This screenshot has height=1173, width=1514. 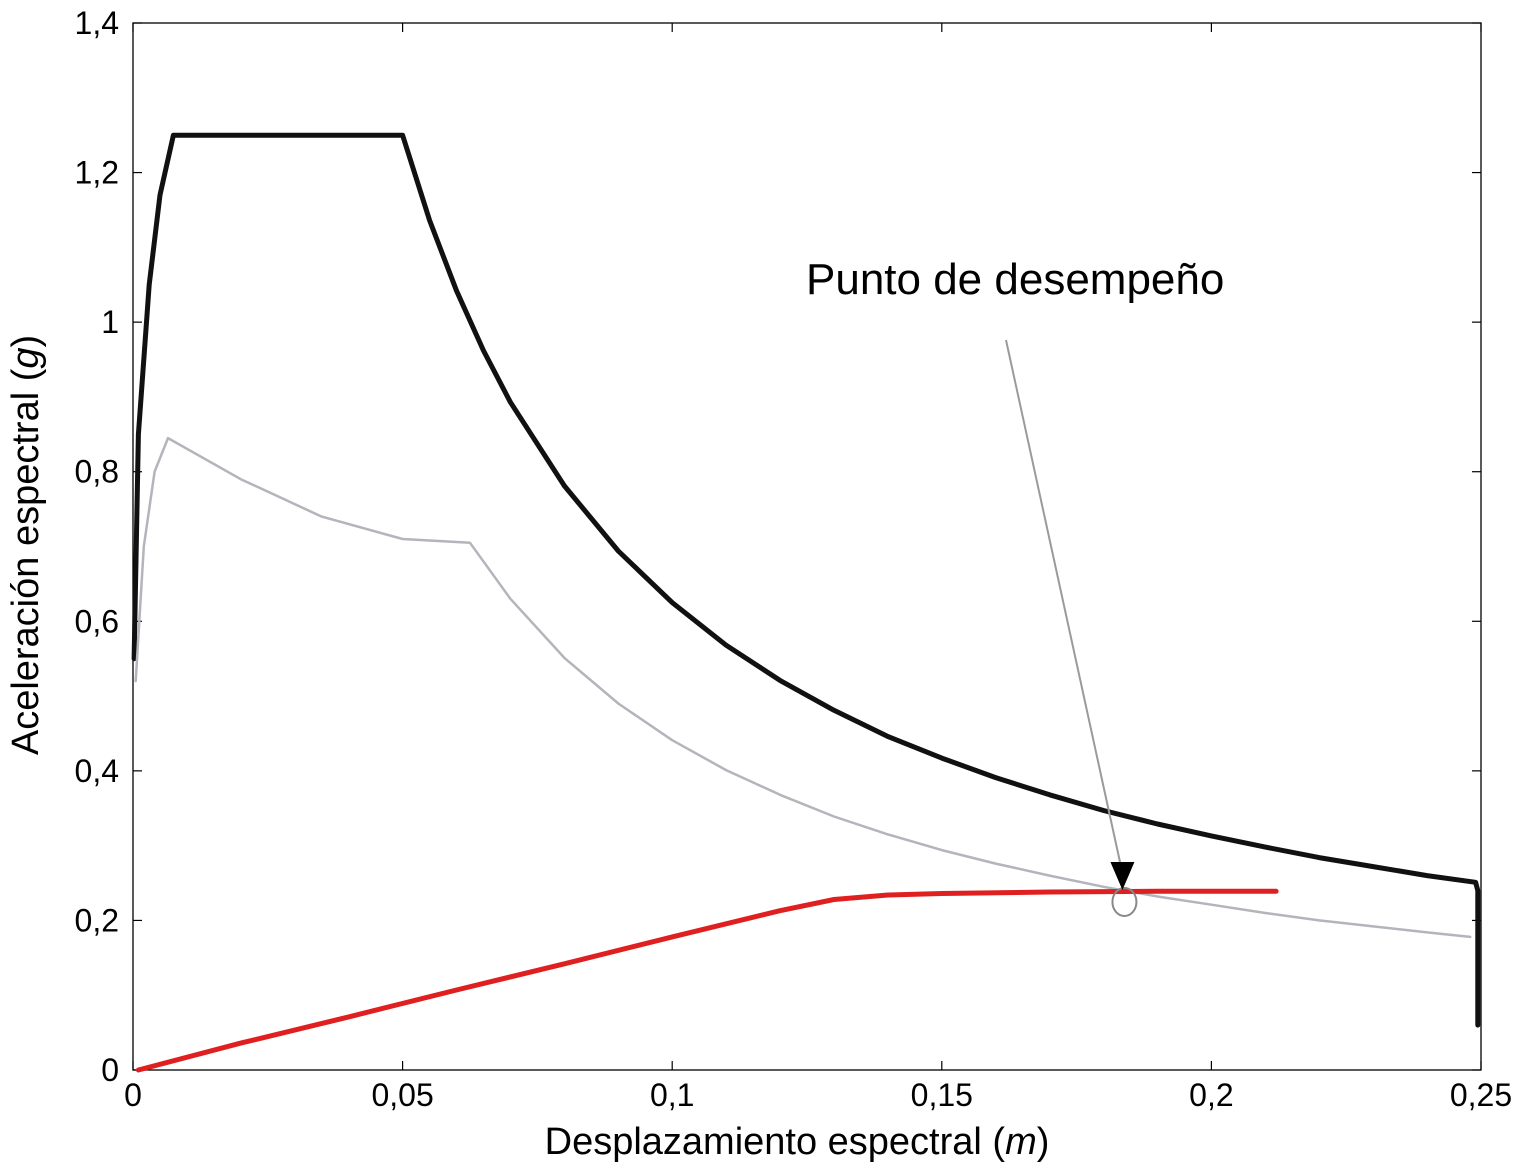 What do you see at coordinates (402, 1095) in the screenshot?
I see `x-tick-label: 0,05` at bounding box center [402, 1095].